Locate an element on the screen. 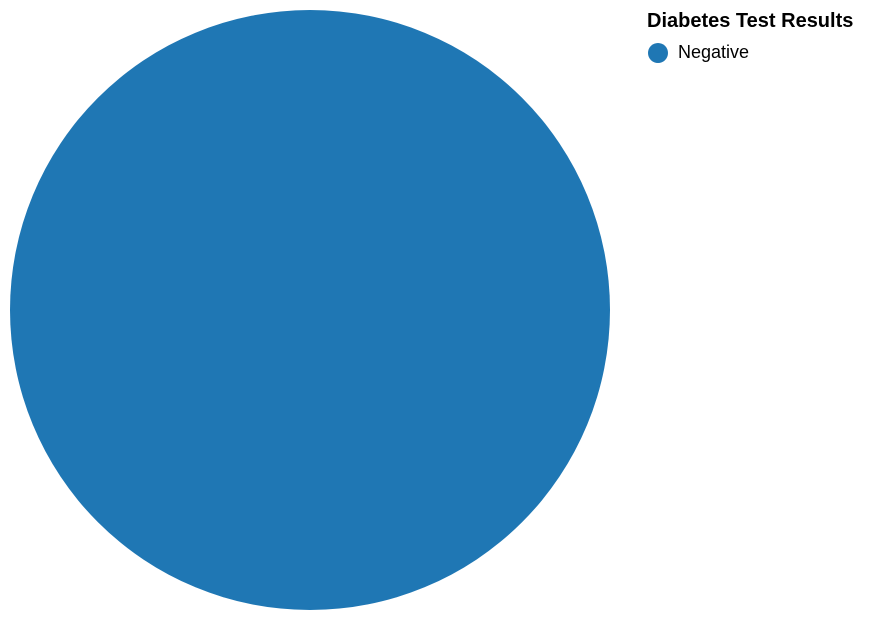 This screenshot has height=620, width=884. legend-swatch-negative is located at coordinates (658, 52).